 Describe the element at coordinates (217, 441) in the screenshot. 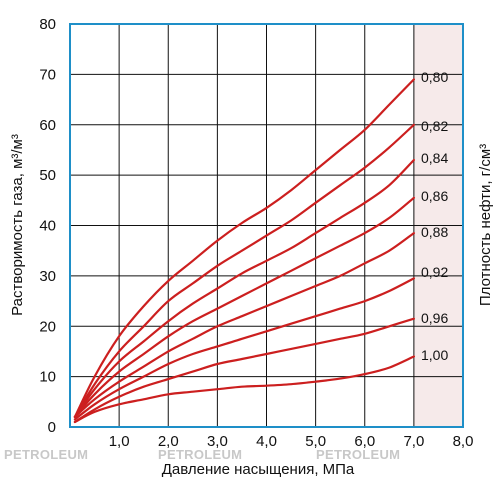

I see `x-tick-label: 3,0` at that location.